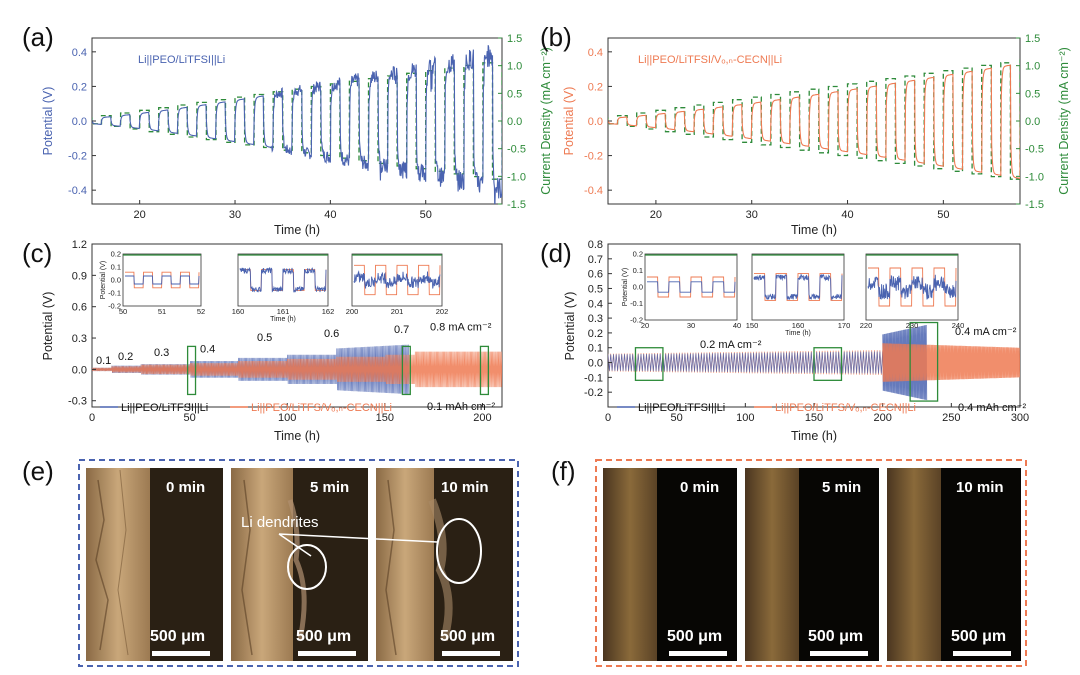  What do you see at coordinates (811, 563) in the screenshot?
I see `panel-f-frame` at bounding box center [811, 563].